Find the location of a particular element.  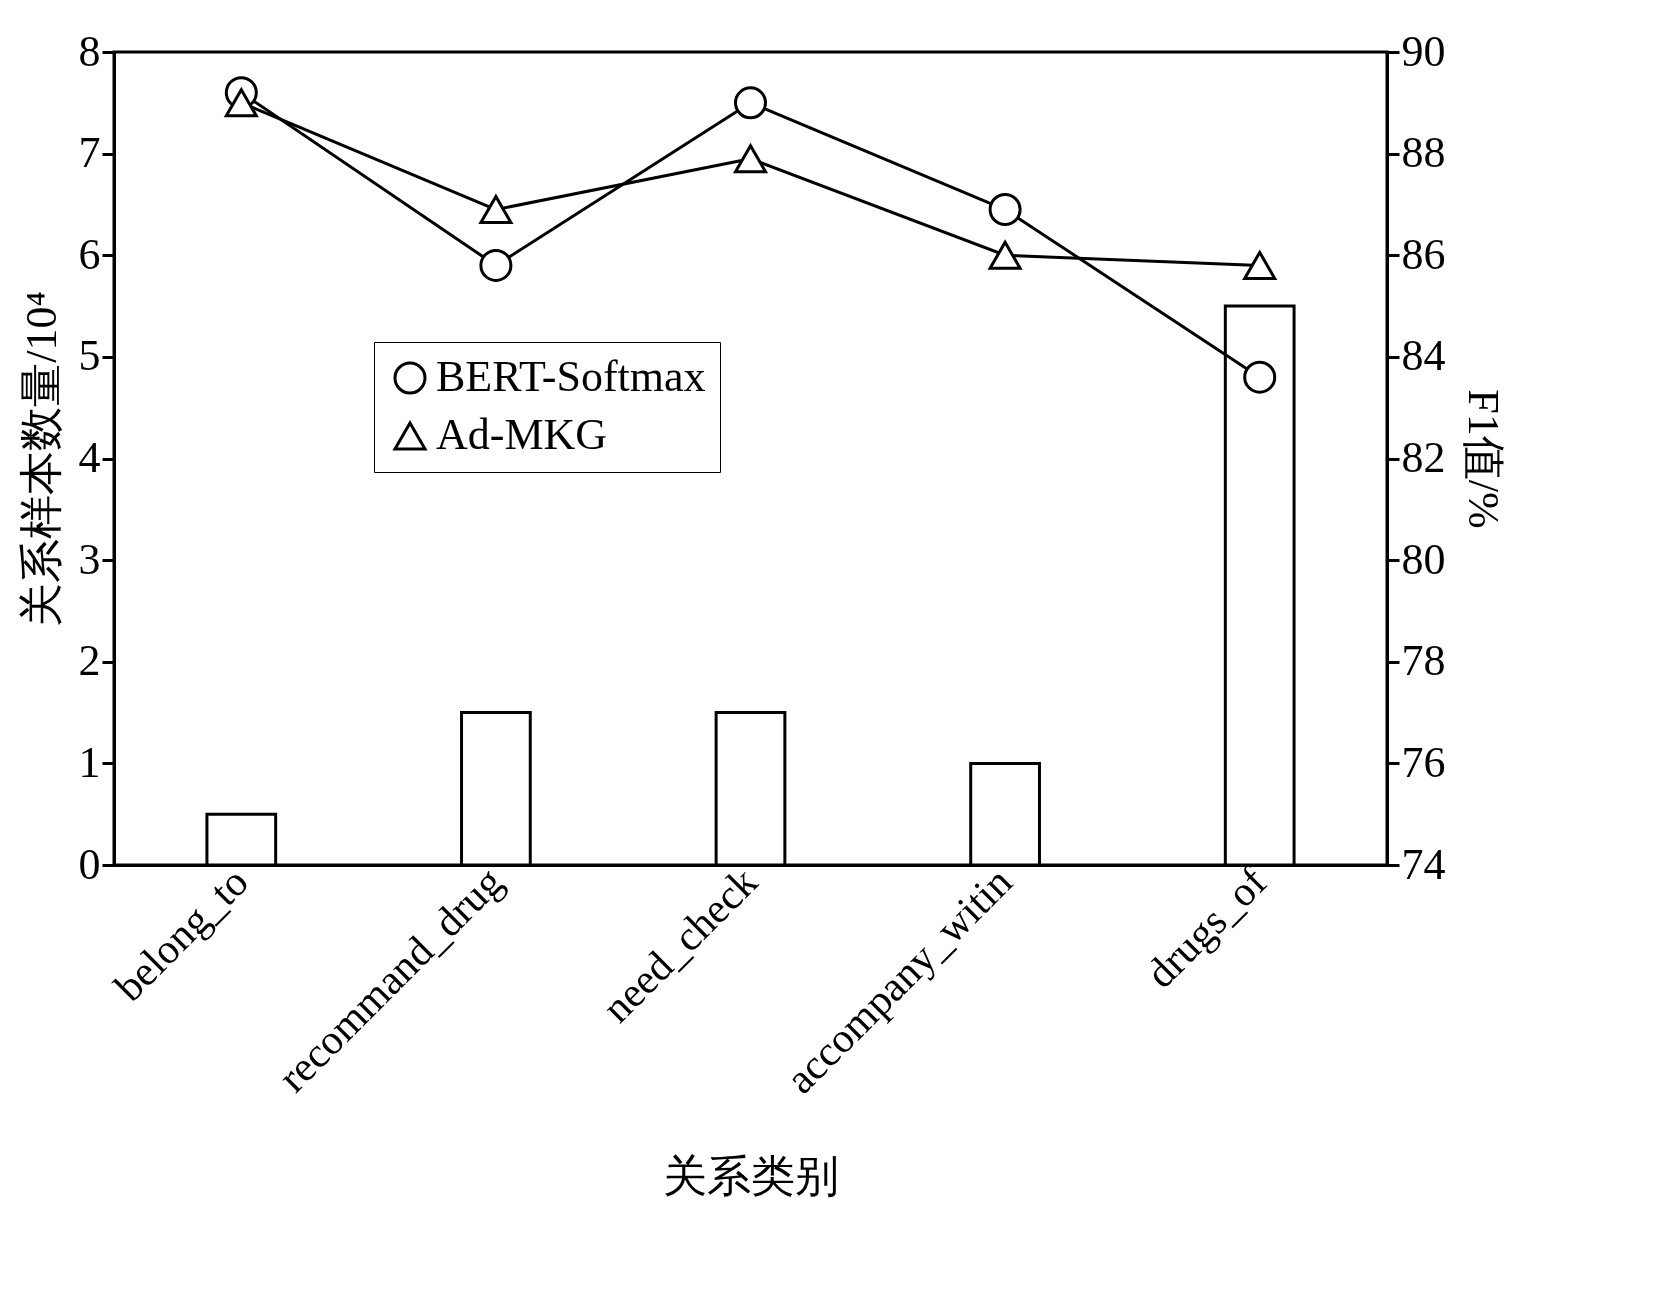

y2-tick-label: 78 is located at coordinates (1423, 661).